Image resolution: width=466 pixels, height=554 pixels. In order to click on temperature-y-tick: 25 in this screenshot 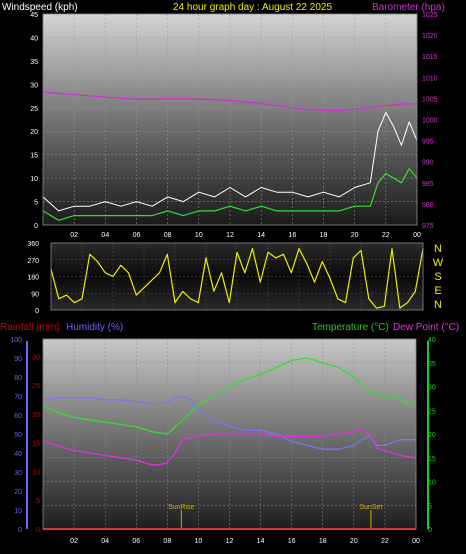, I will do `click(432, 411)`.